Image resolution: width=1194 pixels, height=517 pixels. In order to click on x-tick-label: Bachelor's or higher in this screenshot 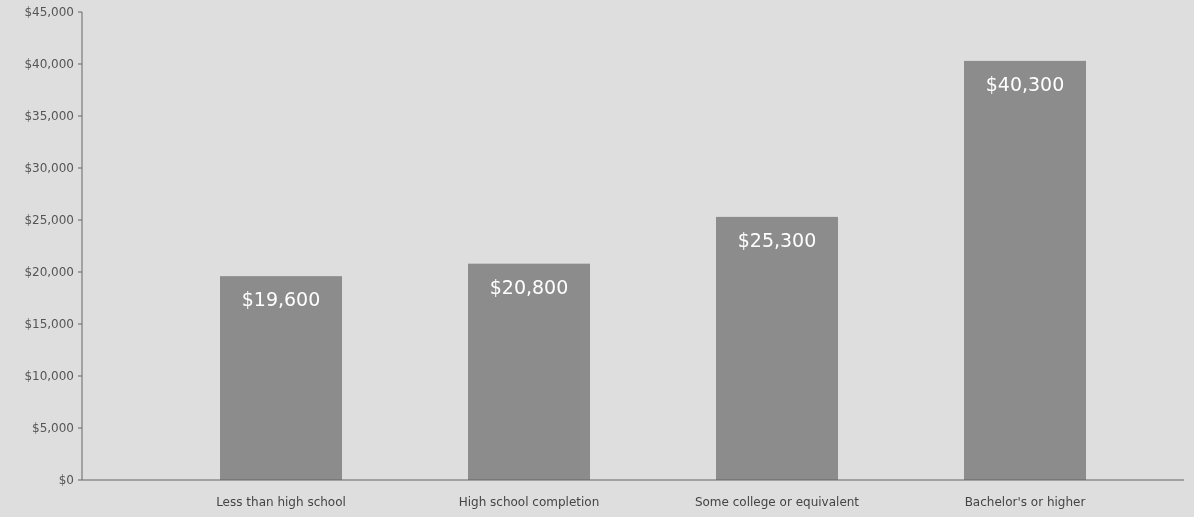, I will do `click(1025, 502)`.